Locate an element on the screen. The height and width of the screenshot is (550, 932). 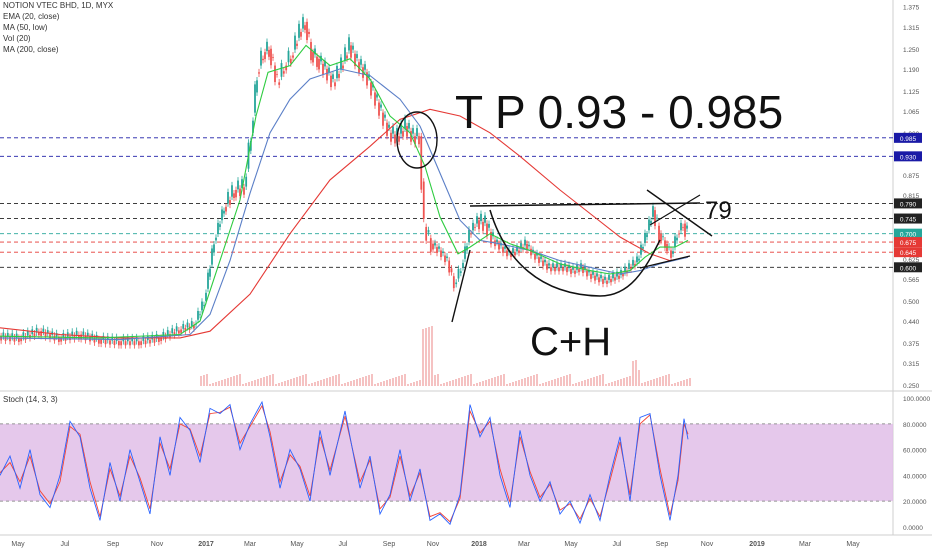
cup-handle-annotation: C+H is located at coordinates (570, 342).